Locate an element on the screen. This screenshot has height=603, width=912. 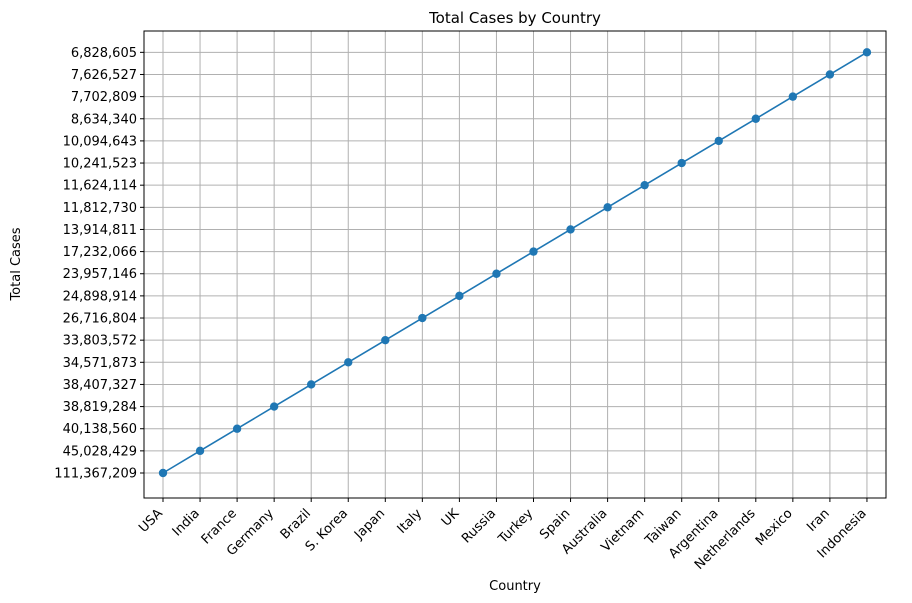
y-tick-label: 6,828,605 is located at coordinates (104, 53).